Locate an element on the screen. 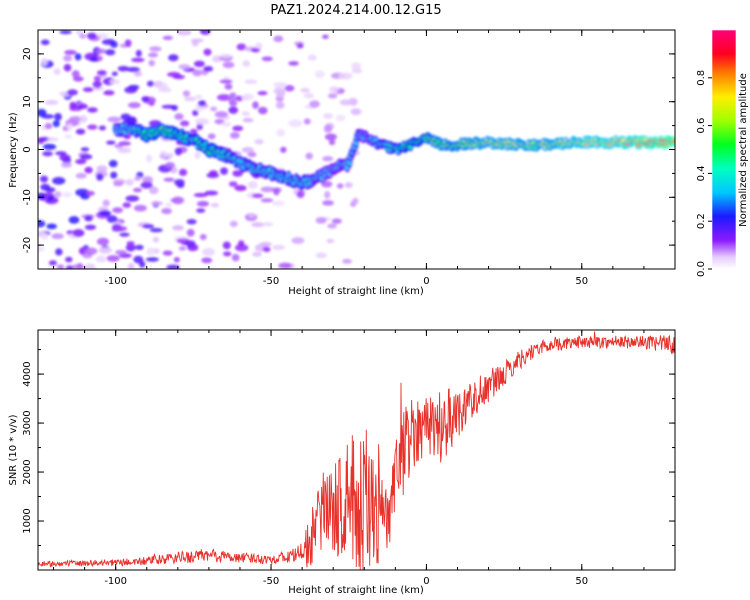 This screenshot has width=750, height=600. y-tick-label: 4000 is located at coordinates (27, 373).